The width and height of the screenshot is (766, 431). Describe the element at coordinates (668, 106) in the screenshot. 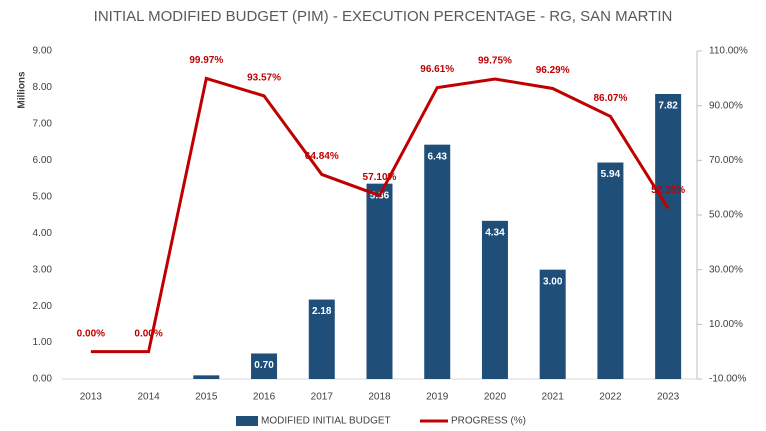

I see `bar-label: 7.82` at that location.